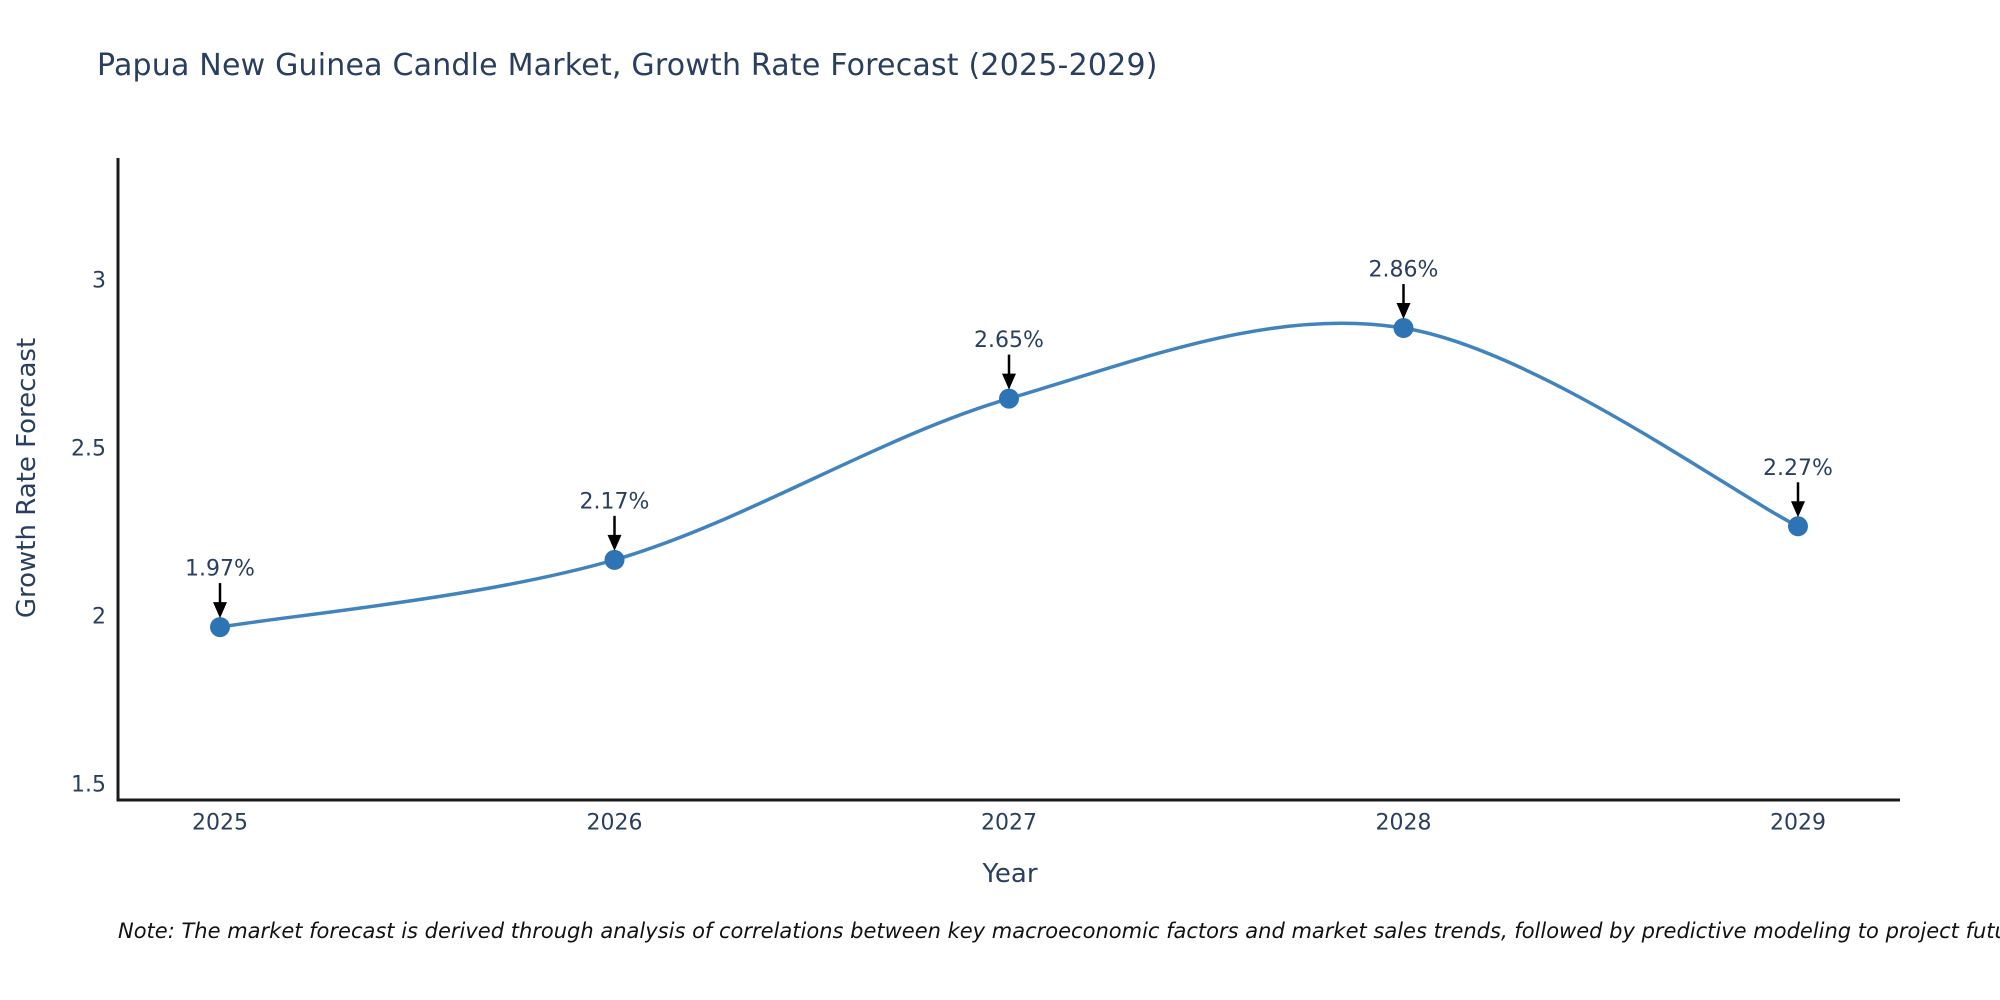 The height and width of the screenshot is (1000, 2000). I want to click on x-tick-label: 2027, so click(1009, 823).